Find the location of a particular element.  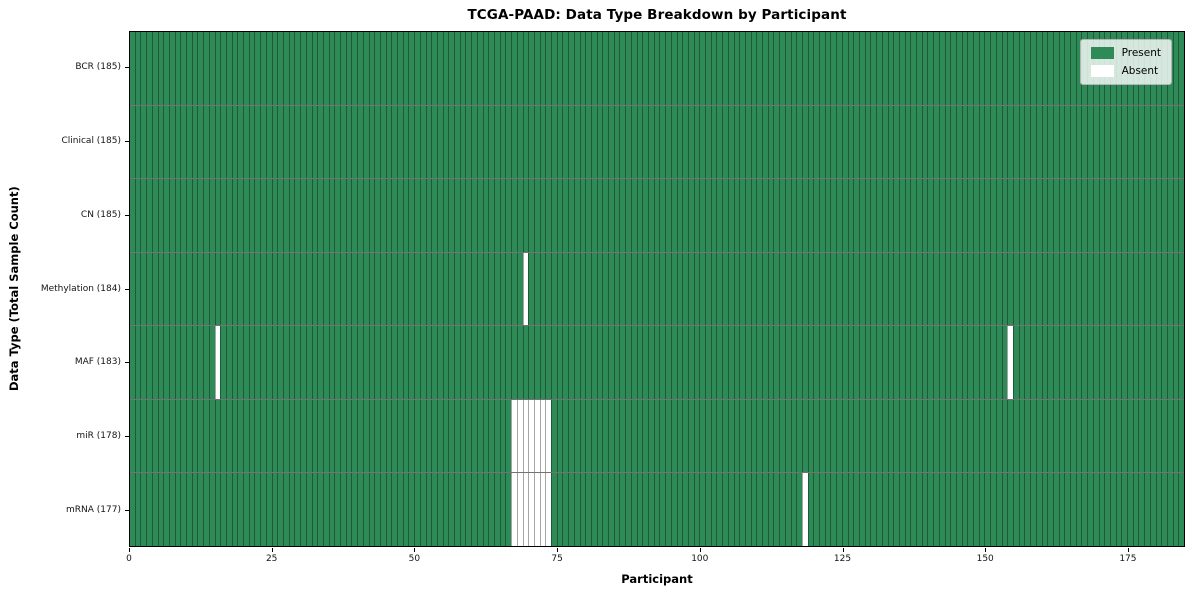

y-tick-label-methylation: Methylation (184) is located at coordinates (80, 288).